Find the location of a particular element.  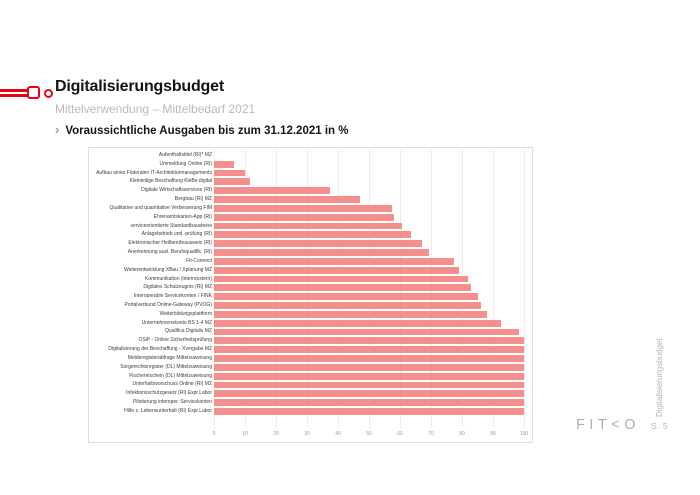

category-label: Kommunikation (intern/extern) is located at coordinates (178, 278).